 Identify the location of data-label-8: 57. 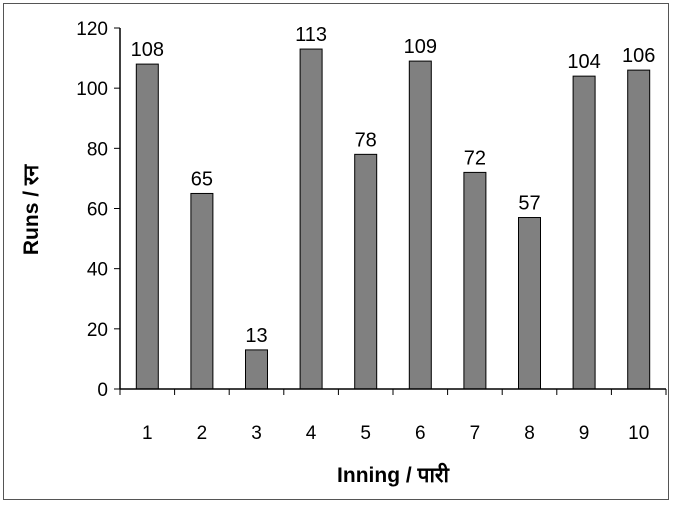
(529, 204).